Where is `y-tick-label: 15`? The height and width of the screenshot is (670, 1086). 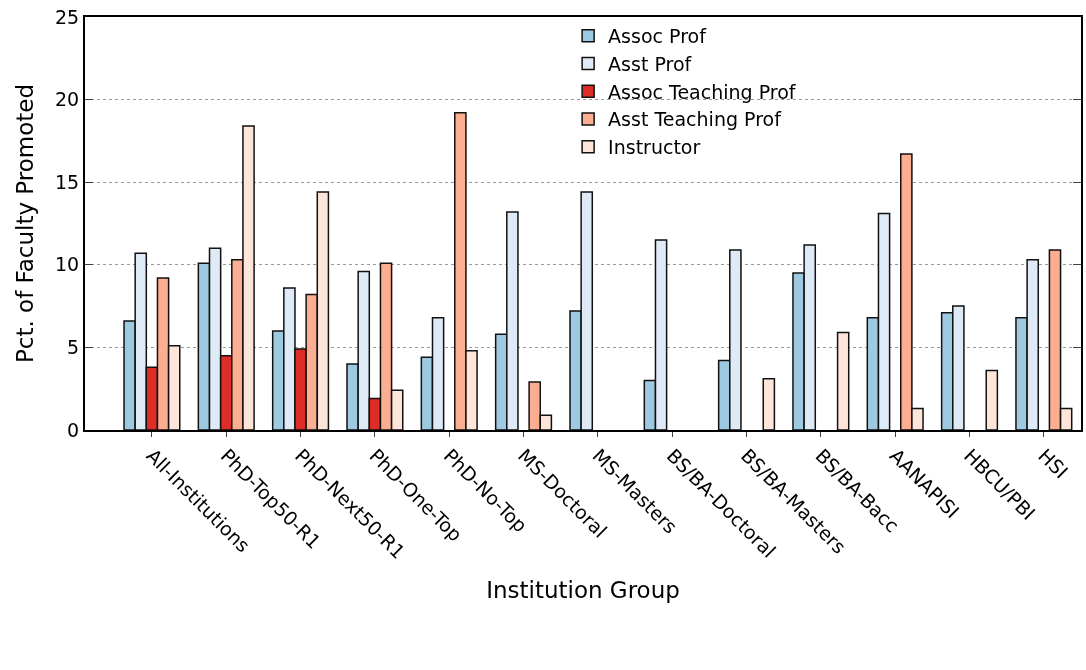 y-tick-label: 15 is located at coordinates (67, 181).